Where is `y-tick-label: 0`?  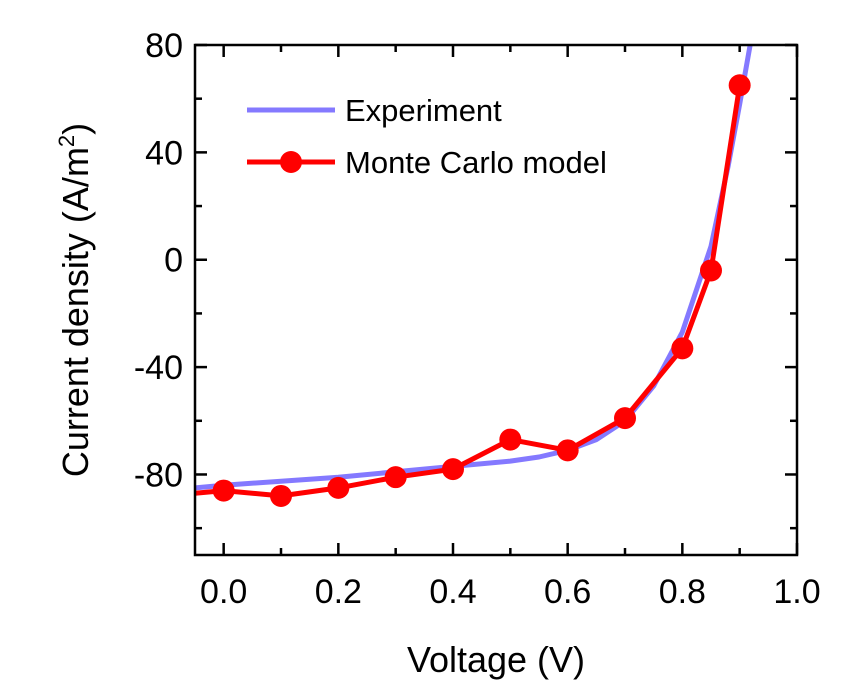 y-tick-label: 0 is located at coordinates (173, 261).